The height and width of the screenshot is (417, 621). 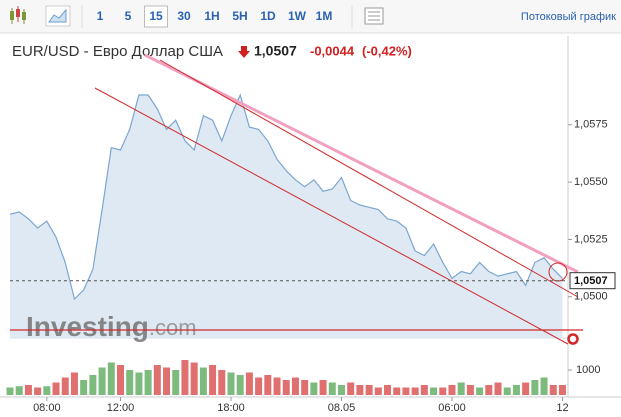 What do you see at coordinates (591, 239) in the screenshot?
I see `y-tick-label: 1,0525` at bounding box center [591, 239].